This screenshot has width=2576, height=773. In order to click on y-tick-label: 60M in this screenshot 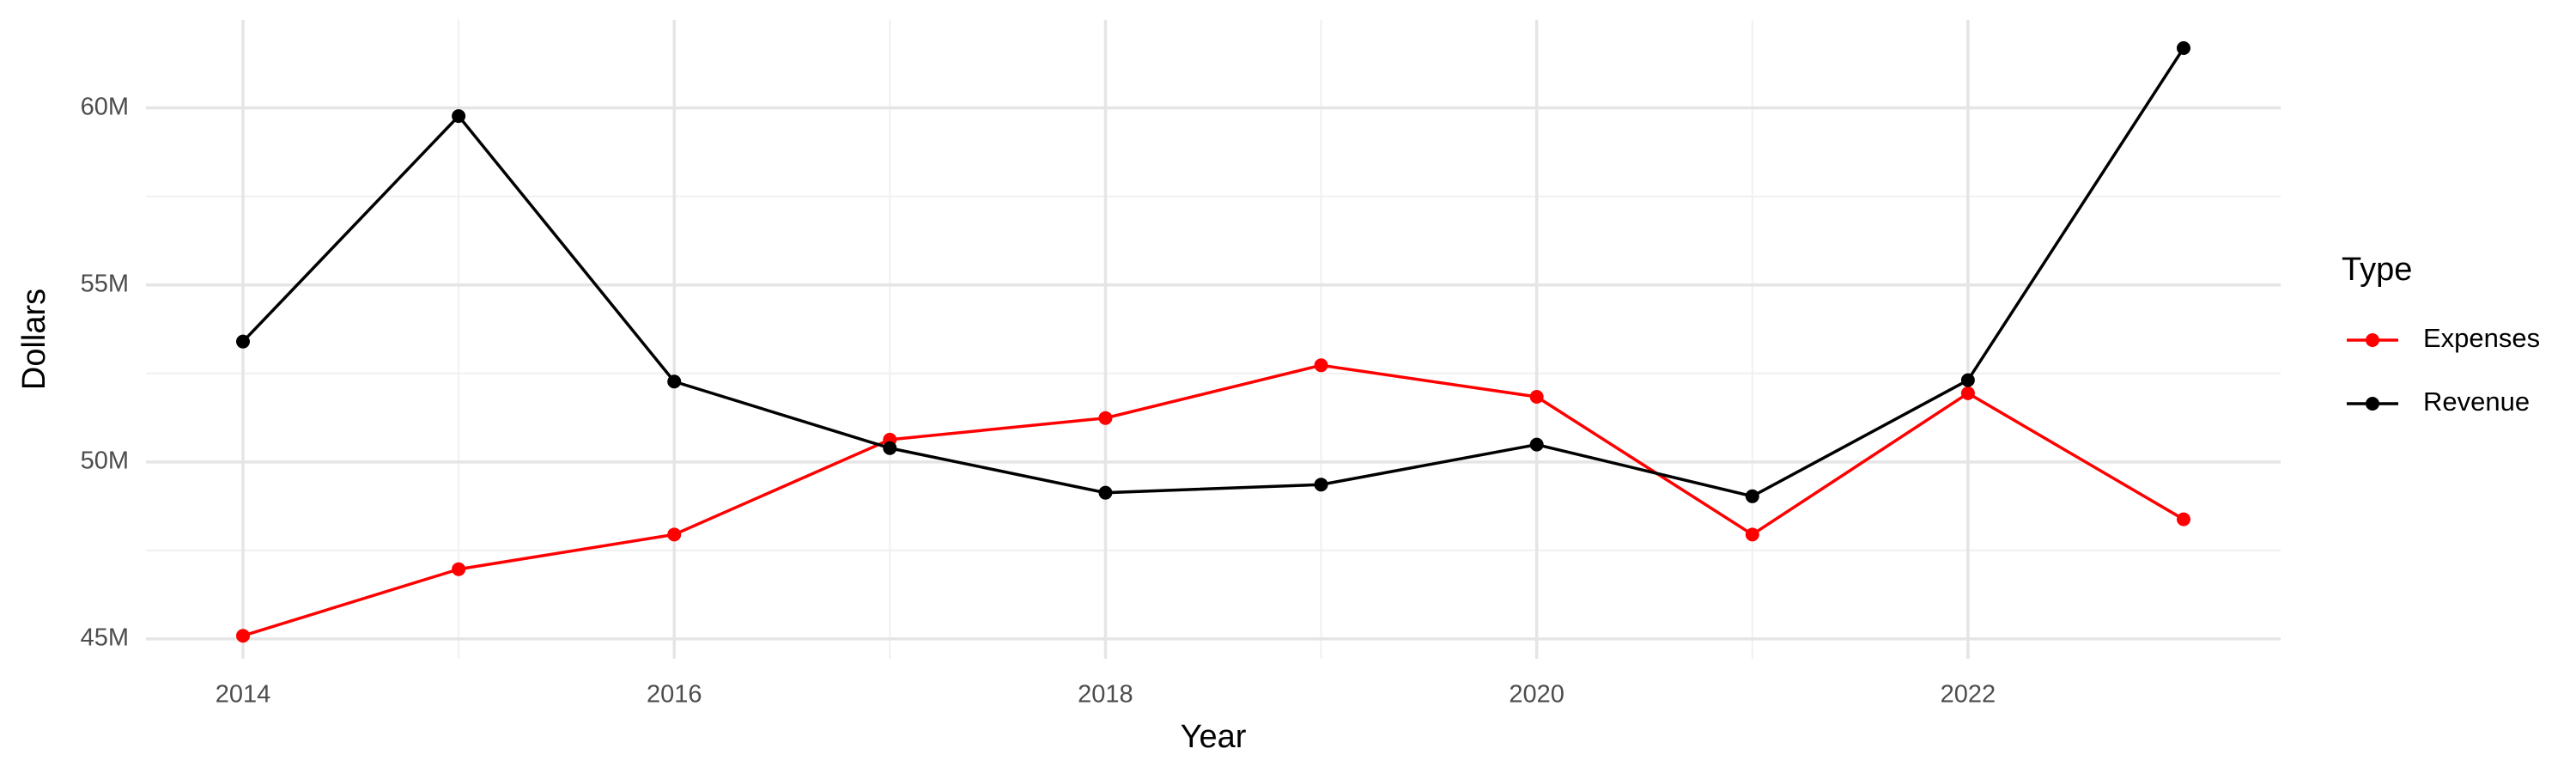, I will do `click(105, 106)`.